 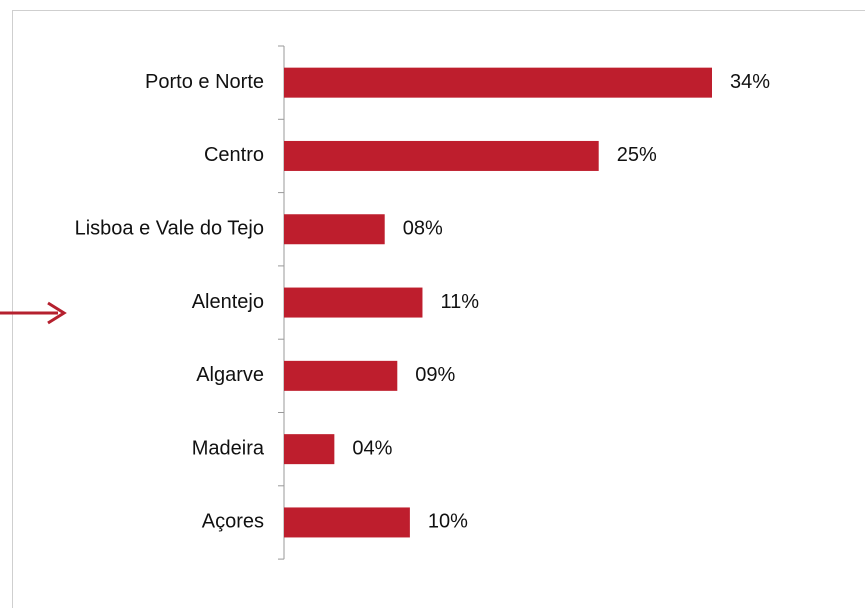 What do you see at coordinates (228, 448) in the screenshot?
I see `y-tick-label: Madeira` at bounding box center [228, 448].